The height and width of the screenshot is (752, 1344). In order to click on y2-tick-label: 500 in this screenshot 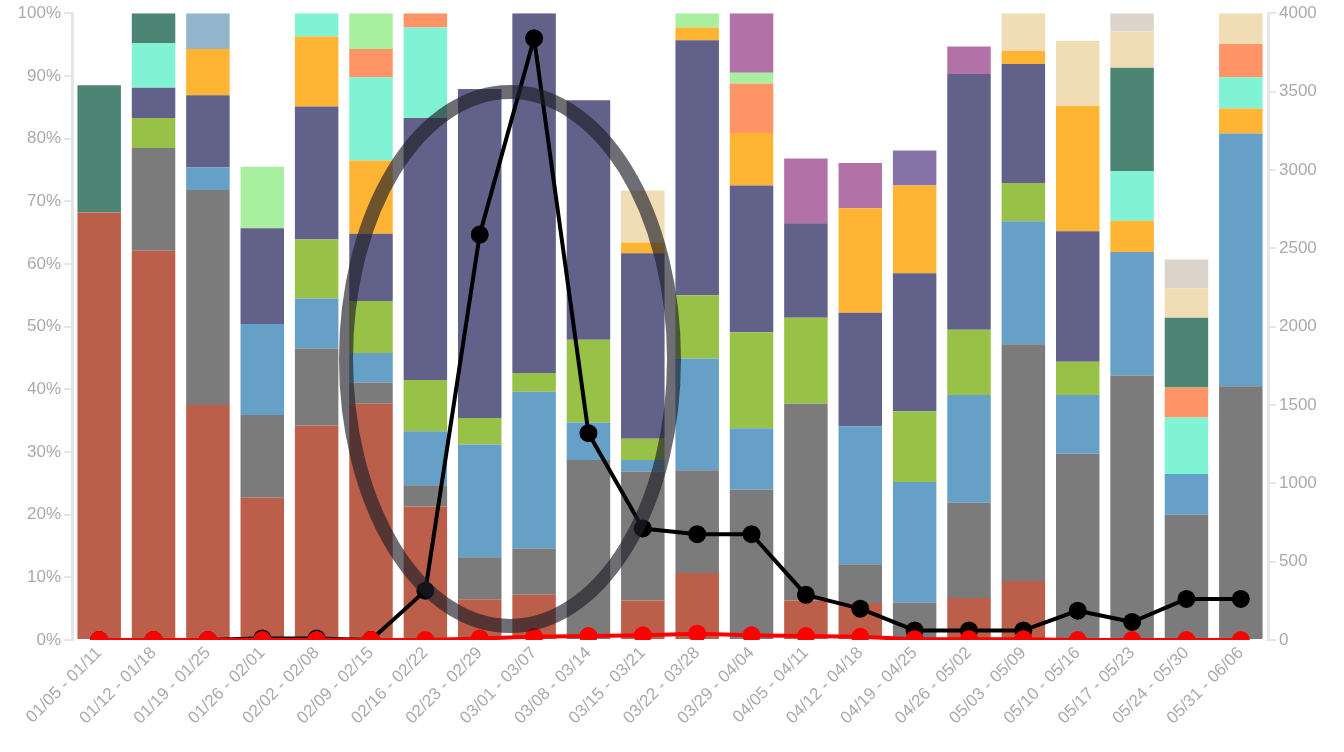, I will do `click(1293, 561)`.